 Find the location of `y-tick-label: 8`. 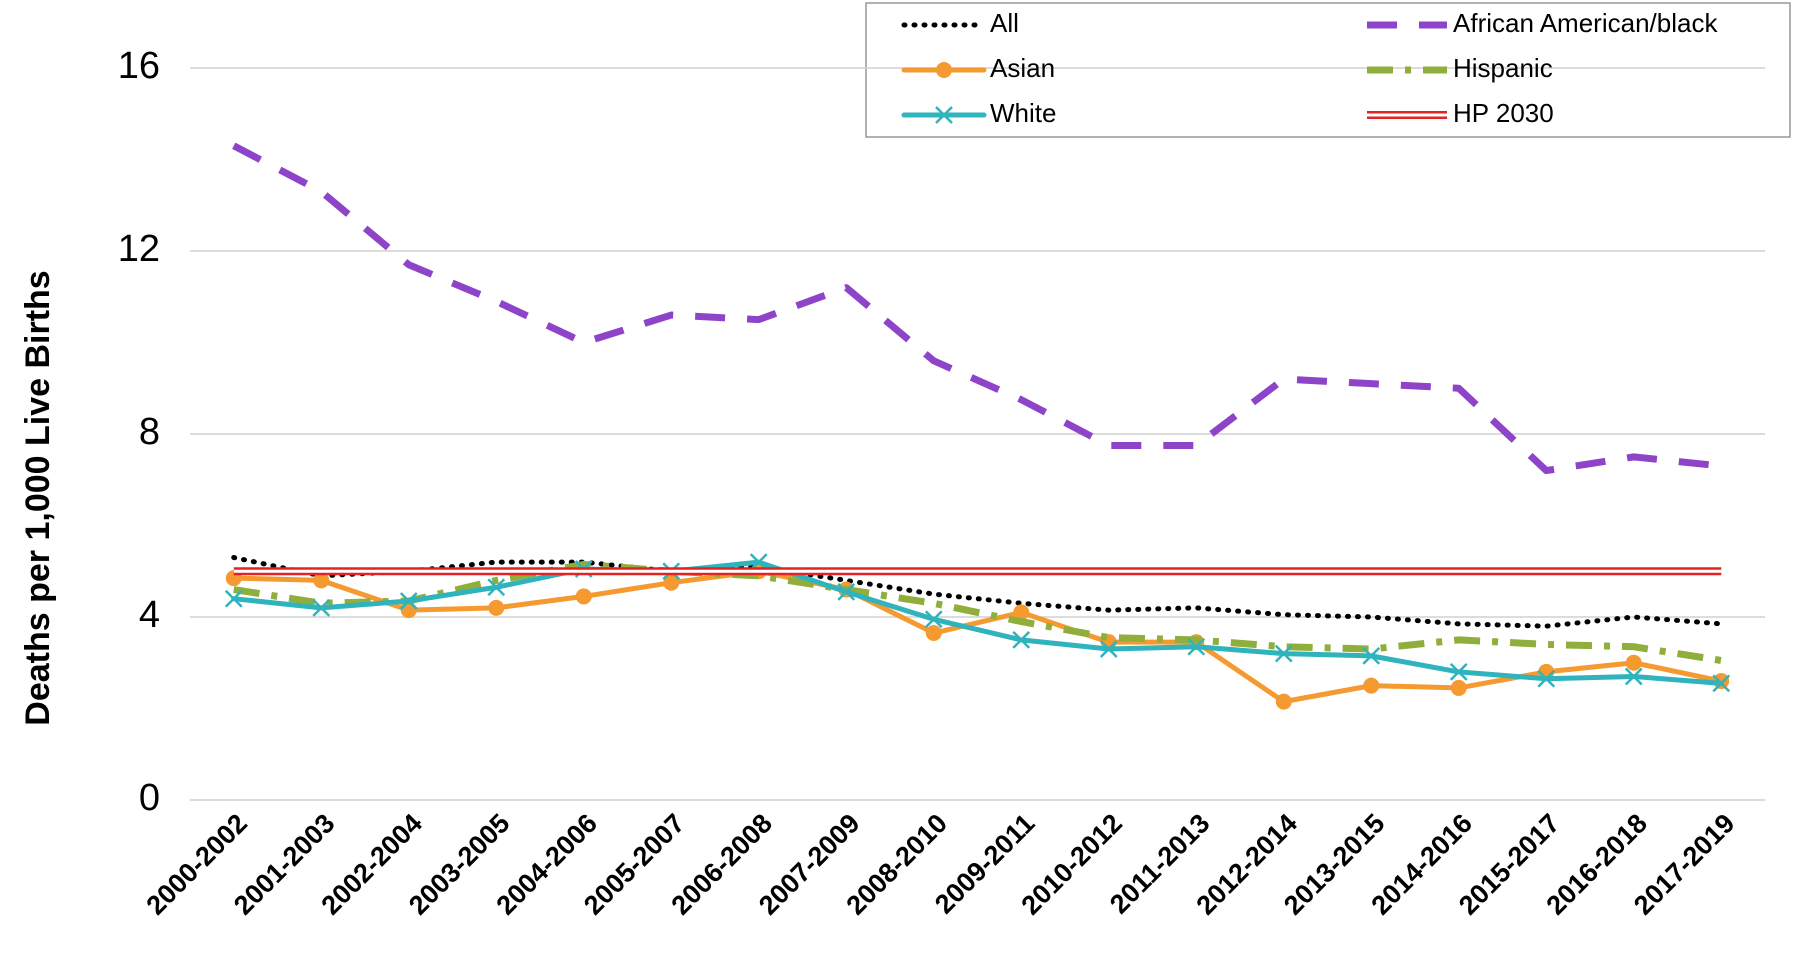

y-tick-label: 8 is located at coordinates (149, 432).